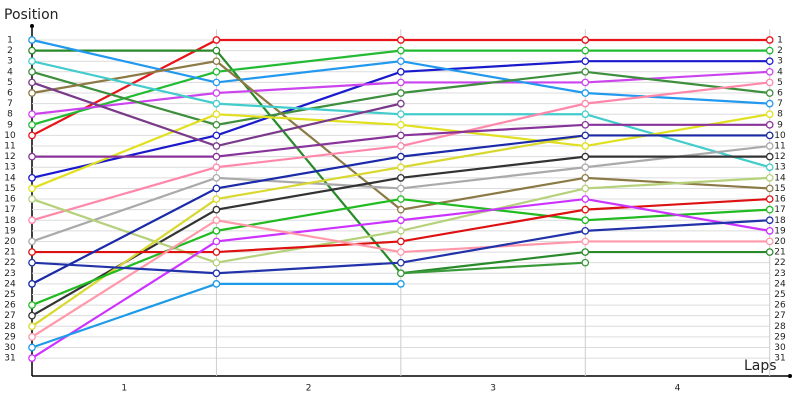 This screenshot has width=800, height=400. I want to click on x-tick-label: 4, so click(678, 389).